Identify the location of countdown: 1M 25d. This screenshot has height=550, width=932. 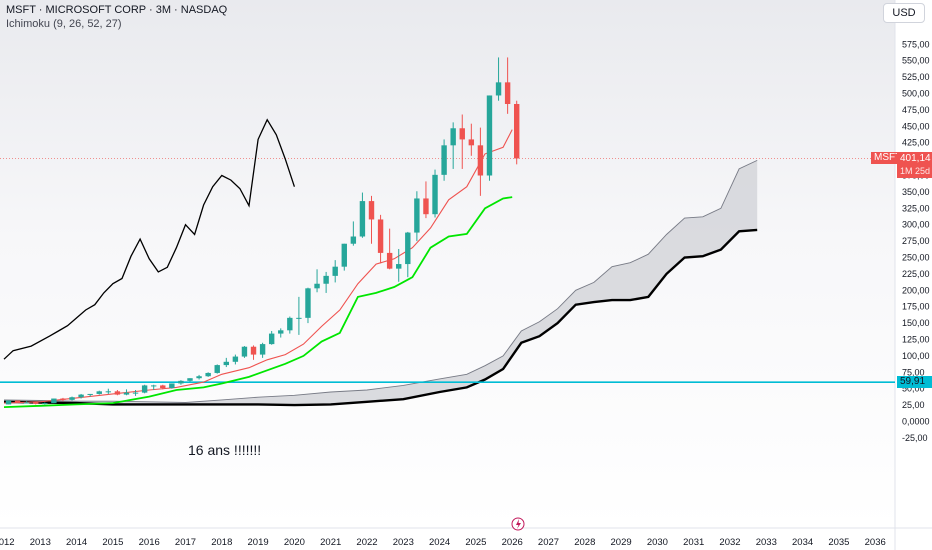
(915, 171).